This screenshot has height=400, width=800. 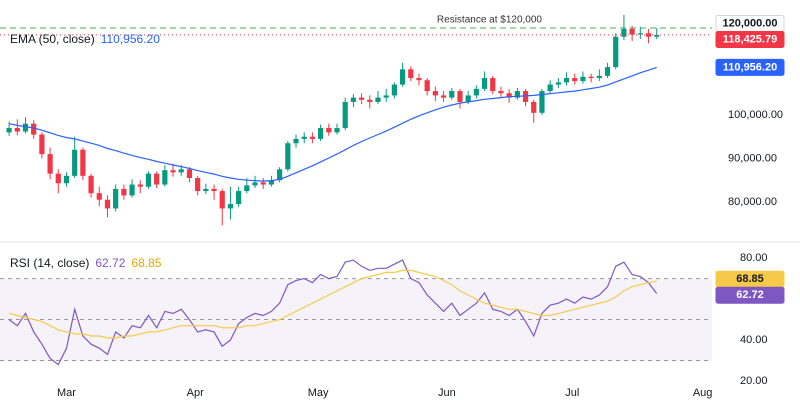 What do you see at coordinates (195, 393) in the screenshot?
I see `x-tick-label: Apr` at bounding box center [195, 393].